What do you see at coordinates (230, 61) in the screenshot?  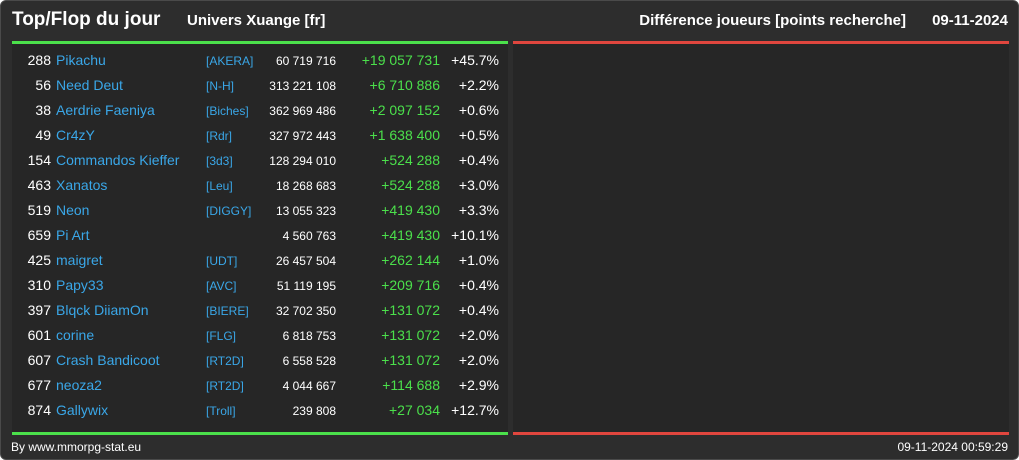 I see `player-alliance-link: [AKERA]` at bounding box center [230, 61].